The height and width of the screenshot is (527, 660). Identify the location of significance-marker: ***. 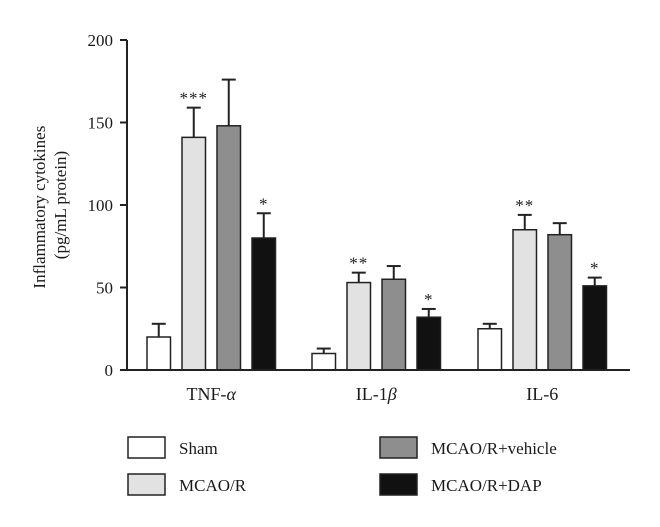
(194, 98).